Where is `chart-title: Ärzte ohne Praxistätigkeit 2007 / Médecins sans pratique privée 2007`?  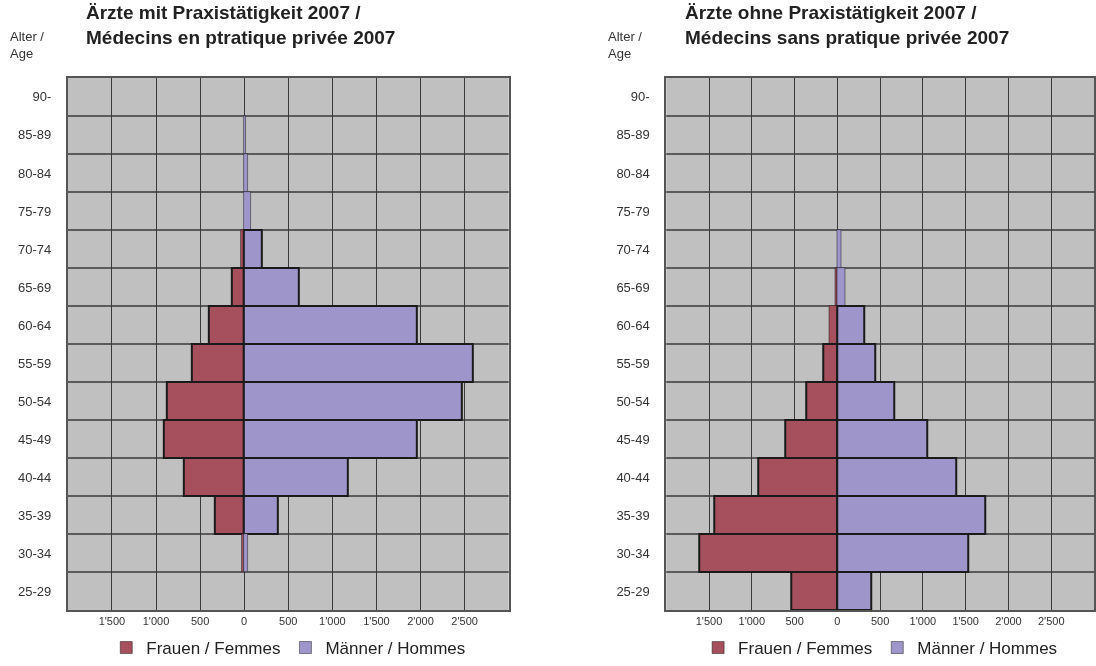 chart-title: Ärzte ohne Praxistätigkeit 2007 / Médecins sans pratique privée 2007 is located at coordinates (847, 25).